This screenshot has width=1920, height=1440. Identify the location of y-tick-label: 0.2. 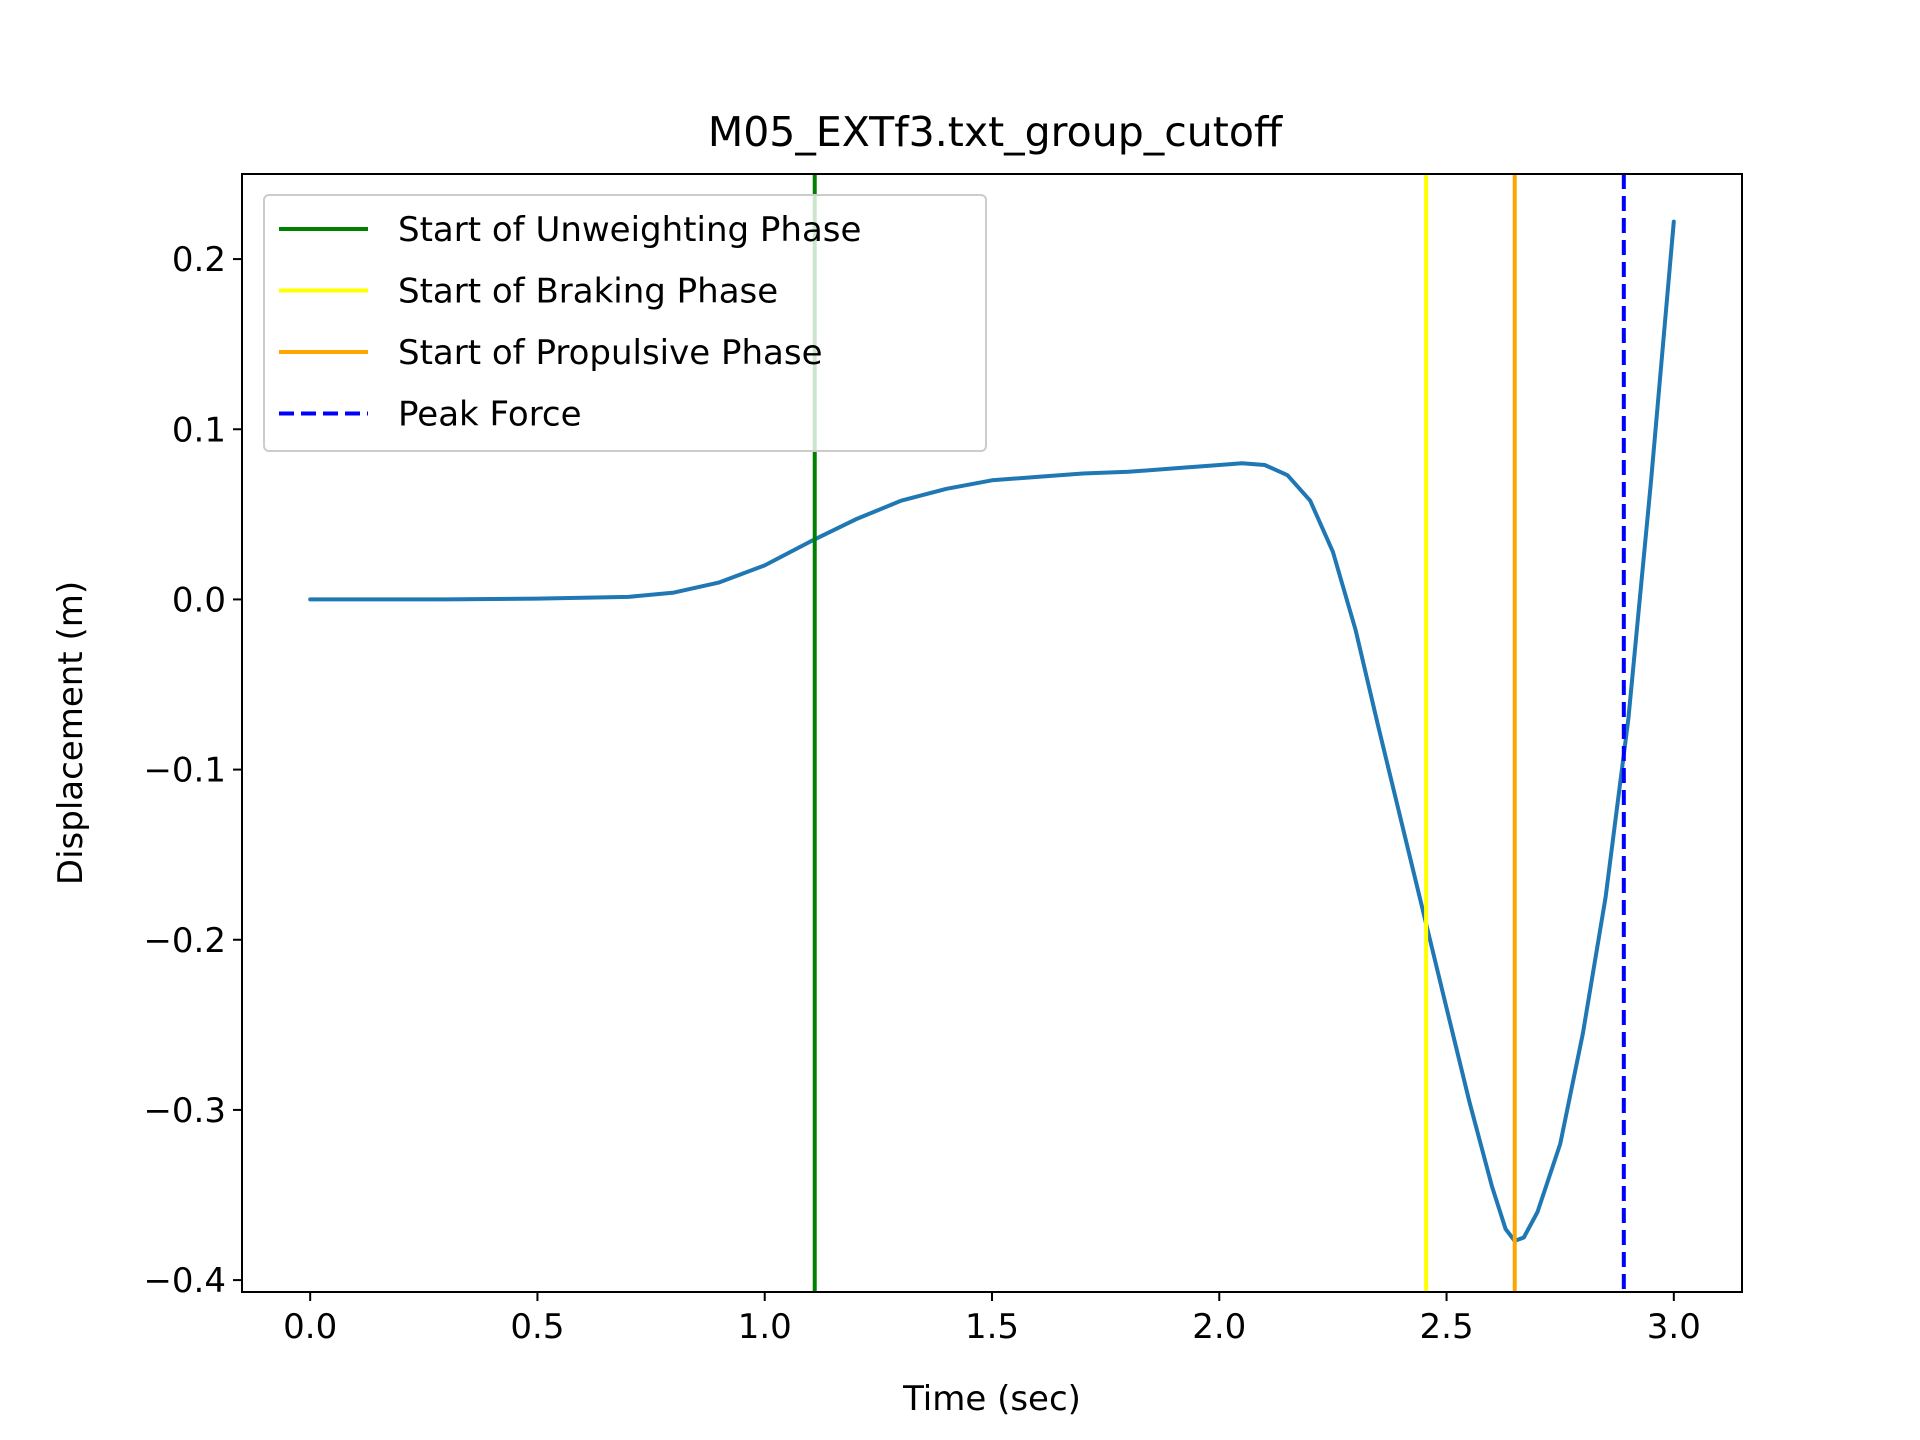
(199, 260).